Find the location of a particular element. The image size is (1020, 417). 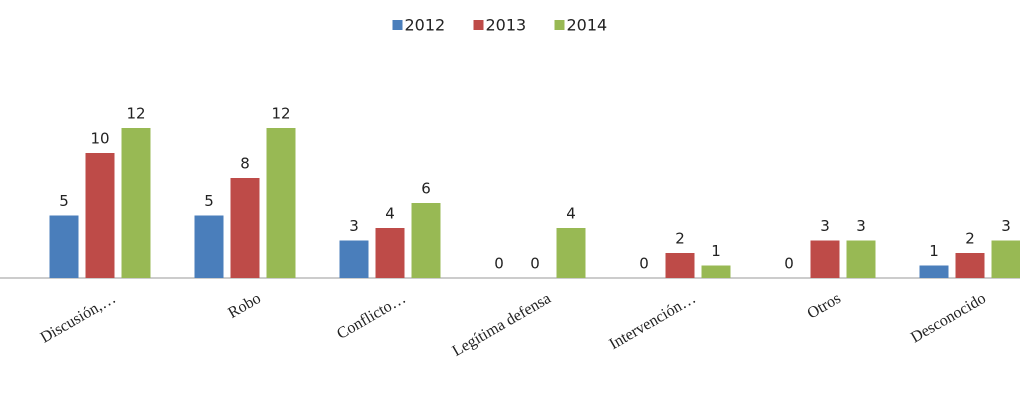

data-label: 6 is located at coordinates (426, 189).